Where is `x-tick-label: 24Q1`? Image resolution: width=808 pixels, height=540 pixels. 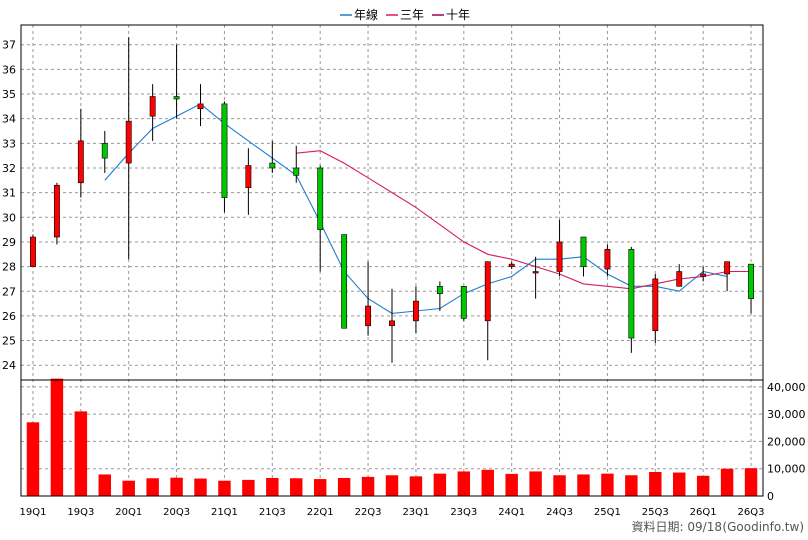 x-tick-label: 24Q1 is located at coordinates (511, 512).